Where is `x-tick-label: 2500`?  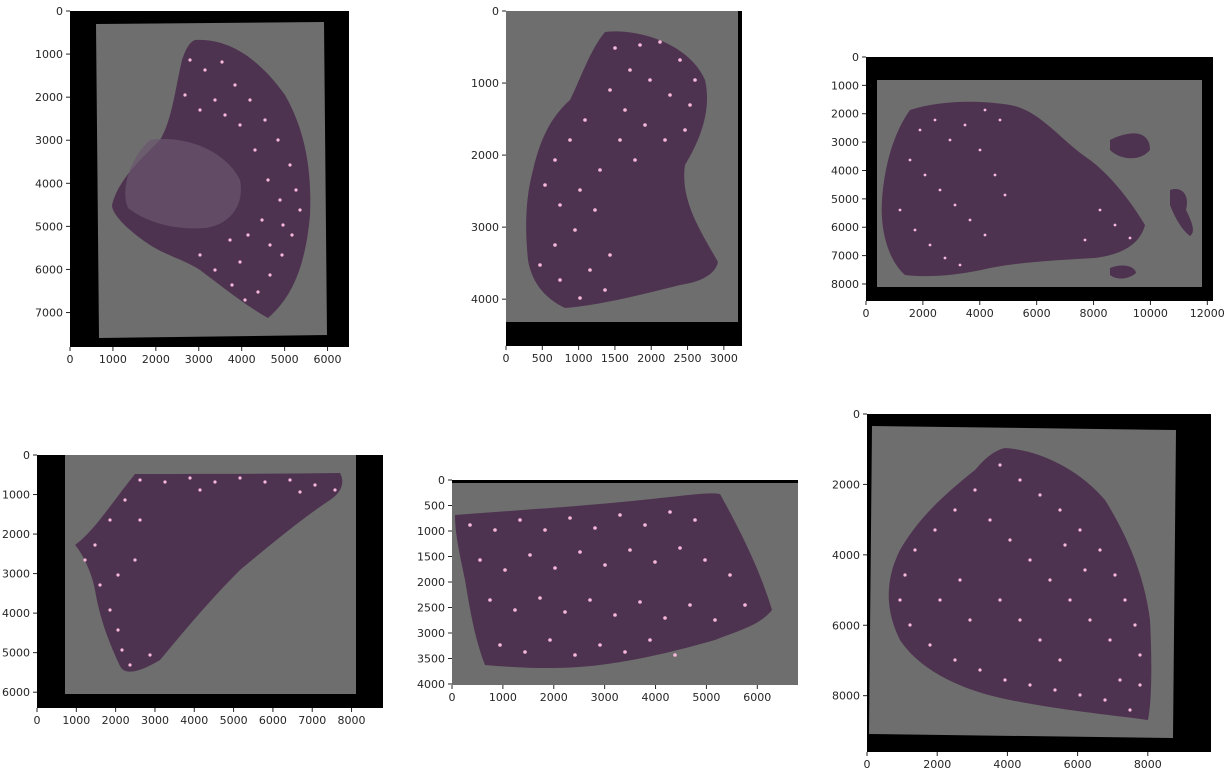 x-tick-label: 2500 is located at coordinates (688, 358).